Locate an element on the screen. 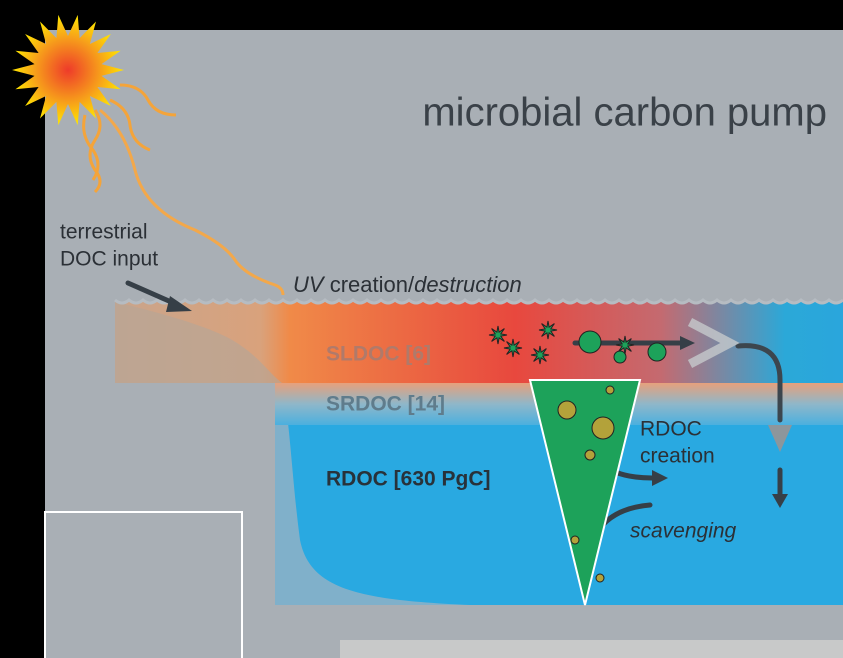  uv-ray is located at coordinates (192, 202).